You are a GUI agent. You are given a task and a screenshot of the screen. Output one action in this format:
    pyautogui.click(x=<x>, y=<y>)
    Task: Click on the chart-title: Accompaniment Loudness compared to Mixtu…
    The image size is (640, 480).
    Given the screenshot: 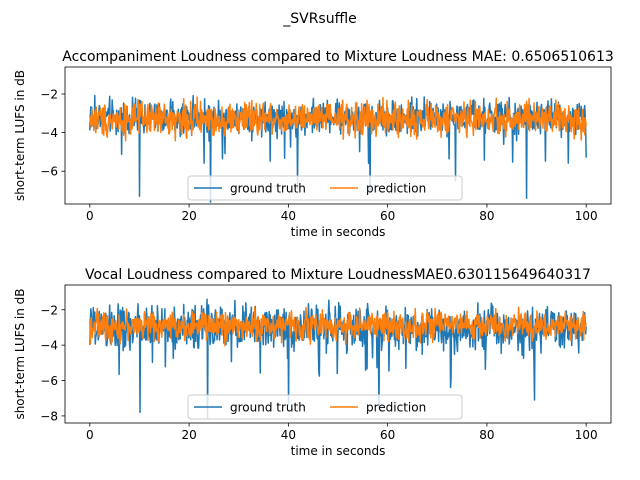 What is the action you would take?
    pyautogui.click(x=338, y=57)
    